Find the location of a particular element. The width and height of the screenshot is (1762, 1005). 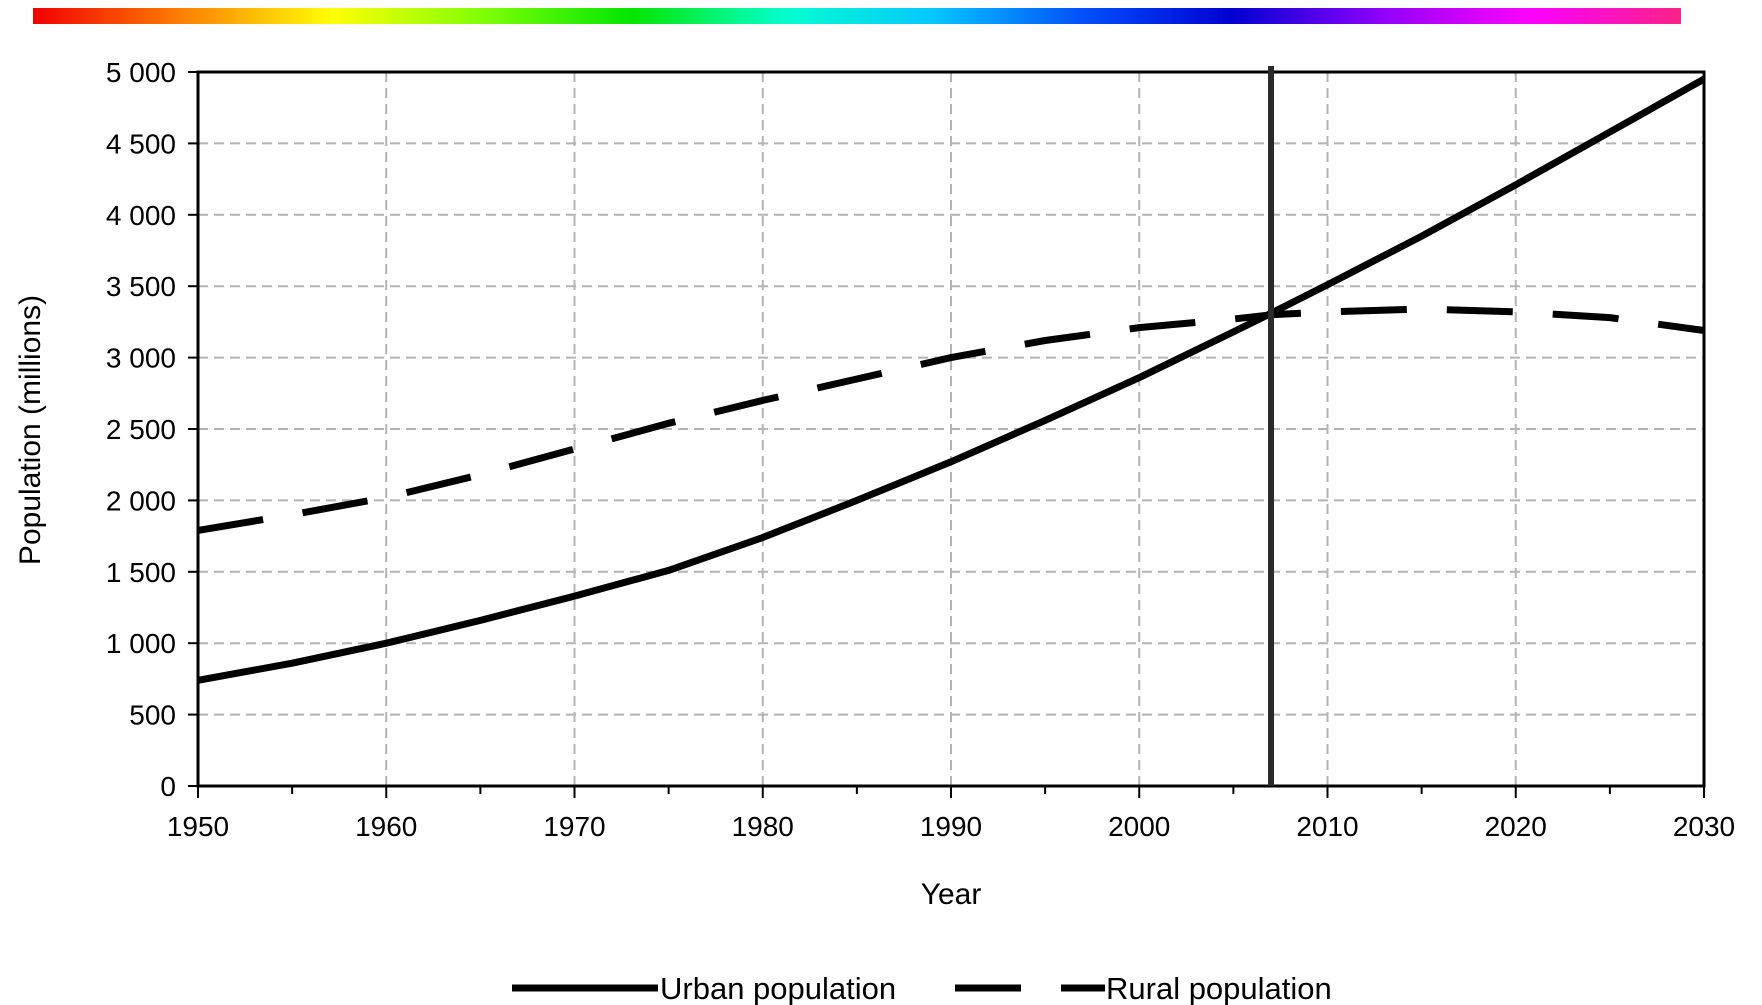

y-tick-label: 1 500 is located at coordinates (141, 572).